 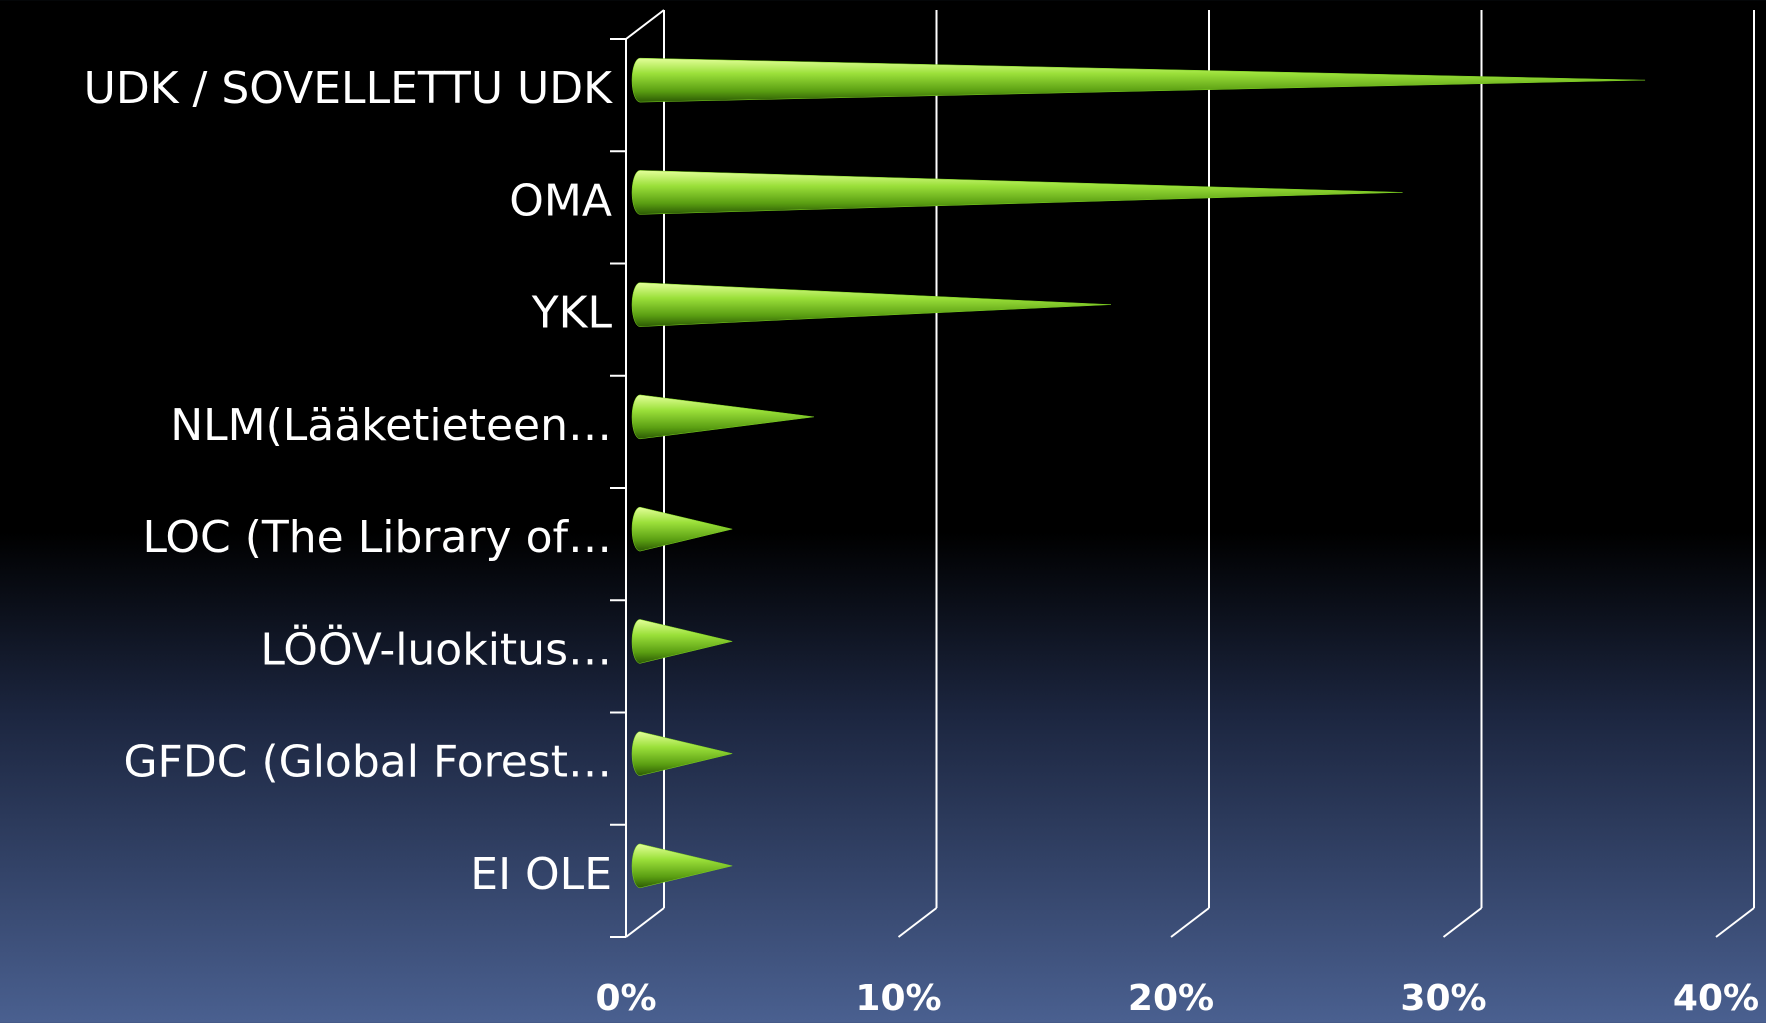 I want to click on x-tick-label: 30%, so click(x=1443, y=998).